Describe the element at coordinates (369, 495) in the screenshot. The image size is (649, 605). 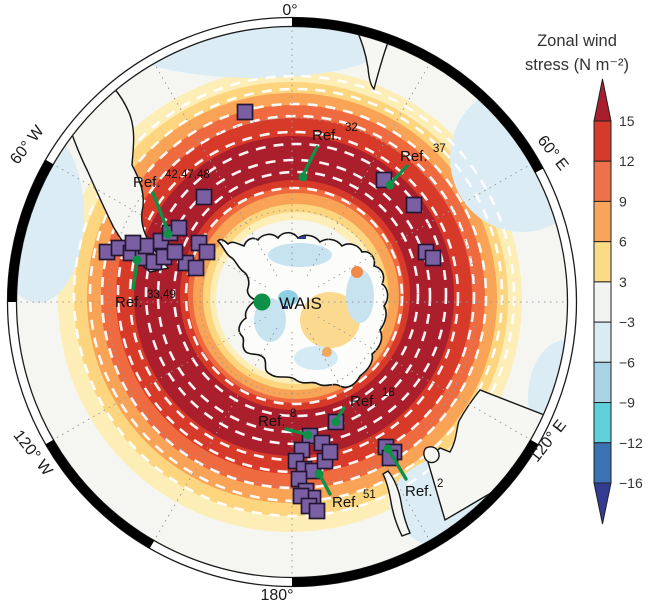
I see `ref-number: 51` at that location.